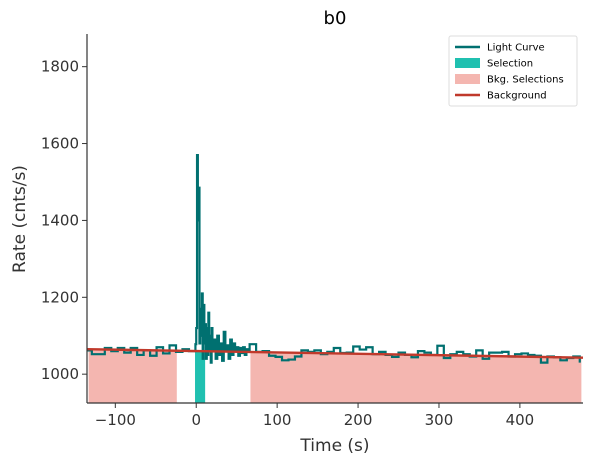 The height and width of the screenshot is (465, 592). I want to click on x-tick-label: −100, so click(115, 420).